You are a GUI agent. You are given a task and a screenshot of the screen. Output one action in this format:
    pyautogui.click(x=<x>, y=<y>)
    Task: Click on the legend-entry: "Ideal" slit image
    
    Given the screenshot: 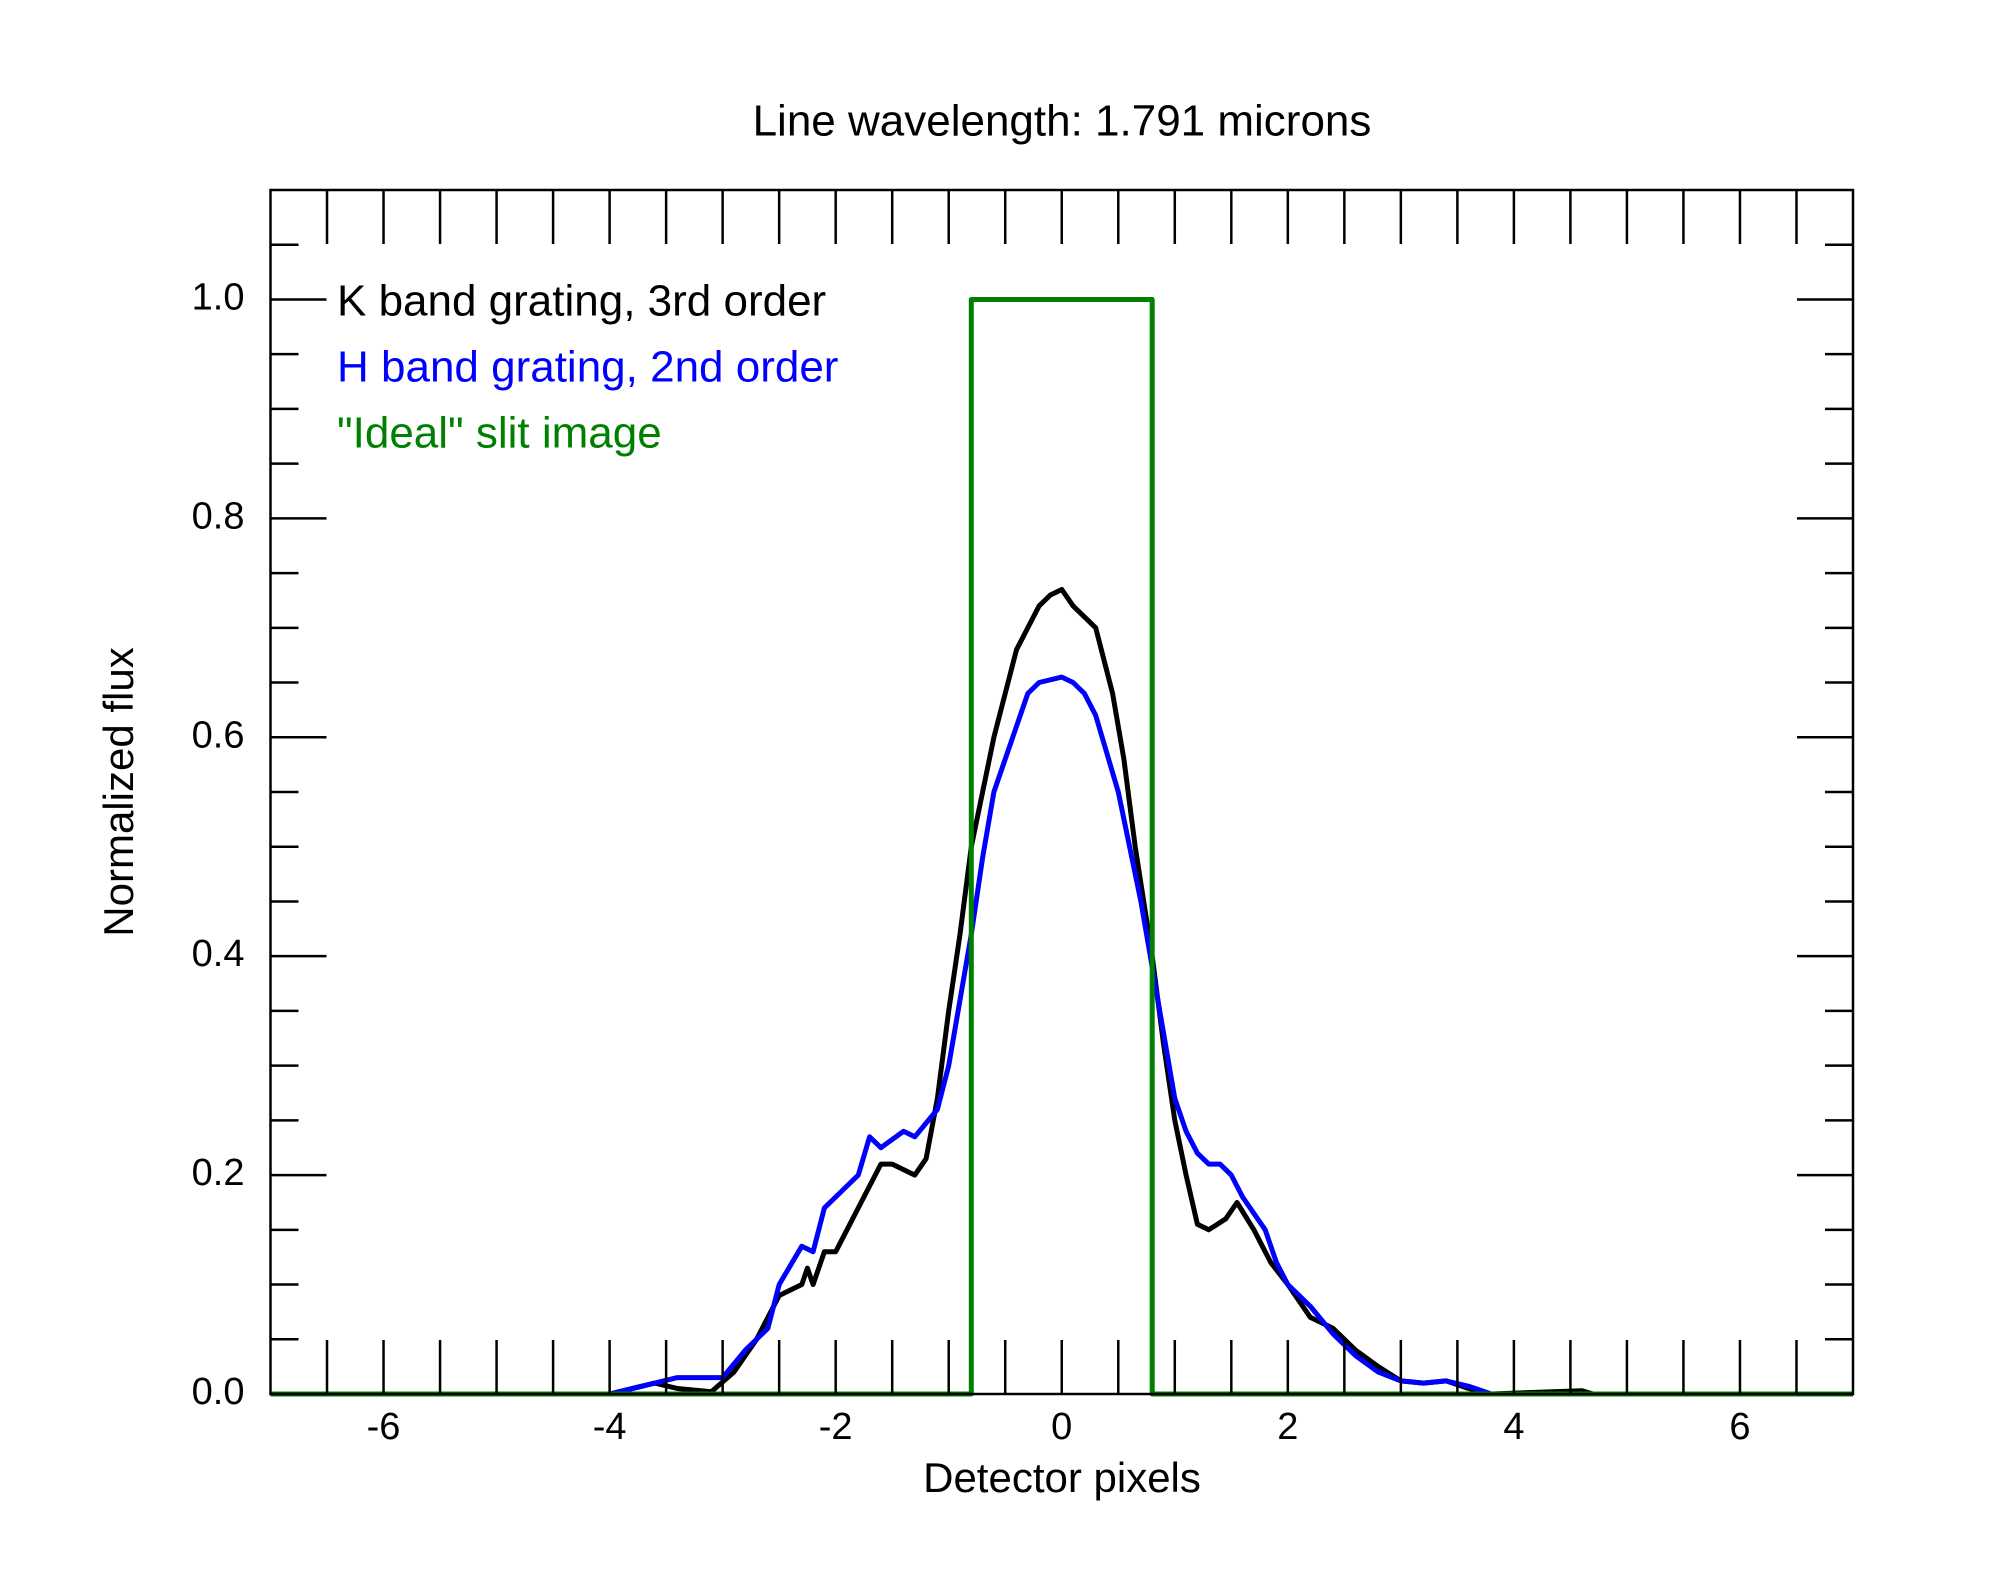 What is the action you would take?
    pyautogui.click(x=499, y=433)
    